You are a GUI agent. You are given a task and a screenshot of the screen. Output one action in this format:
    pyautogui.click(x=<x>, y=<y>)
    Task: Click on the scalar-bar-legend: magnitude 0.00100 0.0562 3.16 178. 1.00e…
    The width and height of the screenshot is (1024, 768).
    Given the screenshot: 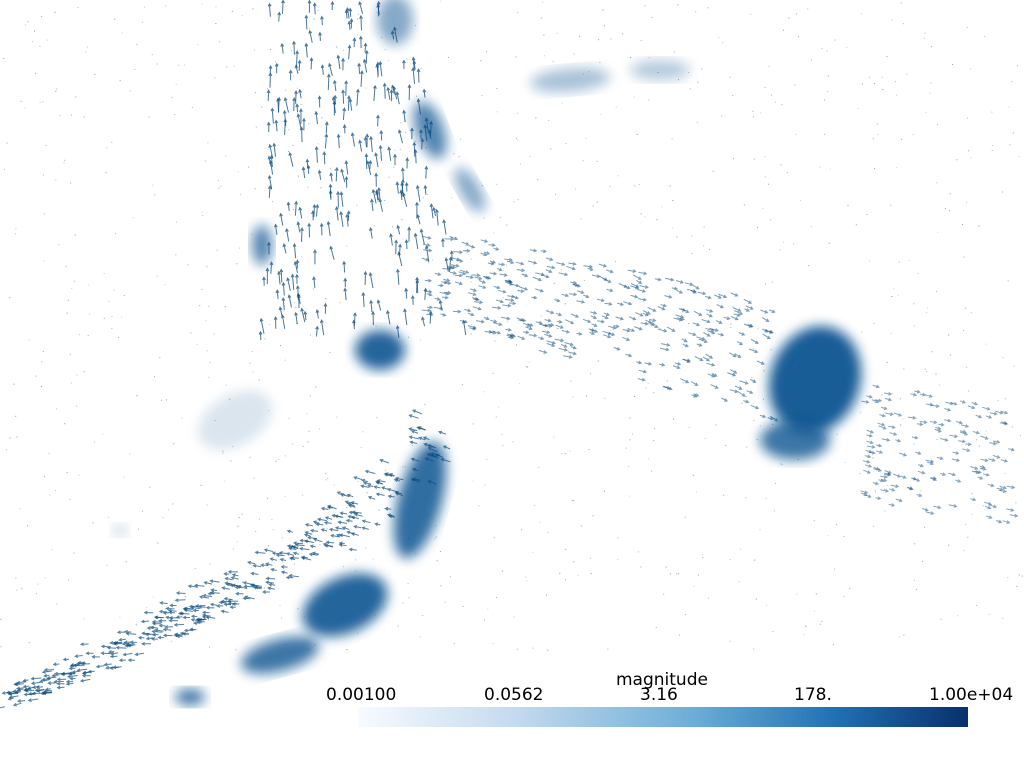 What is the action you would take?
    pyautogui.click(x=656, y=703)
    